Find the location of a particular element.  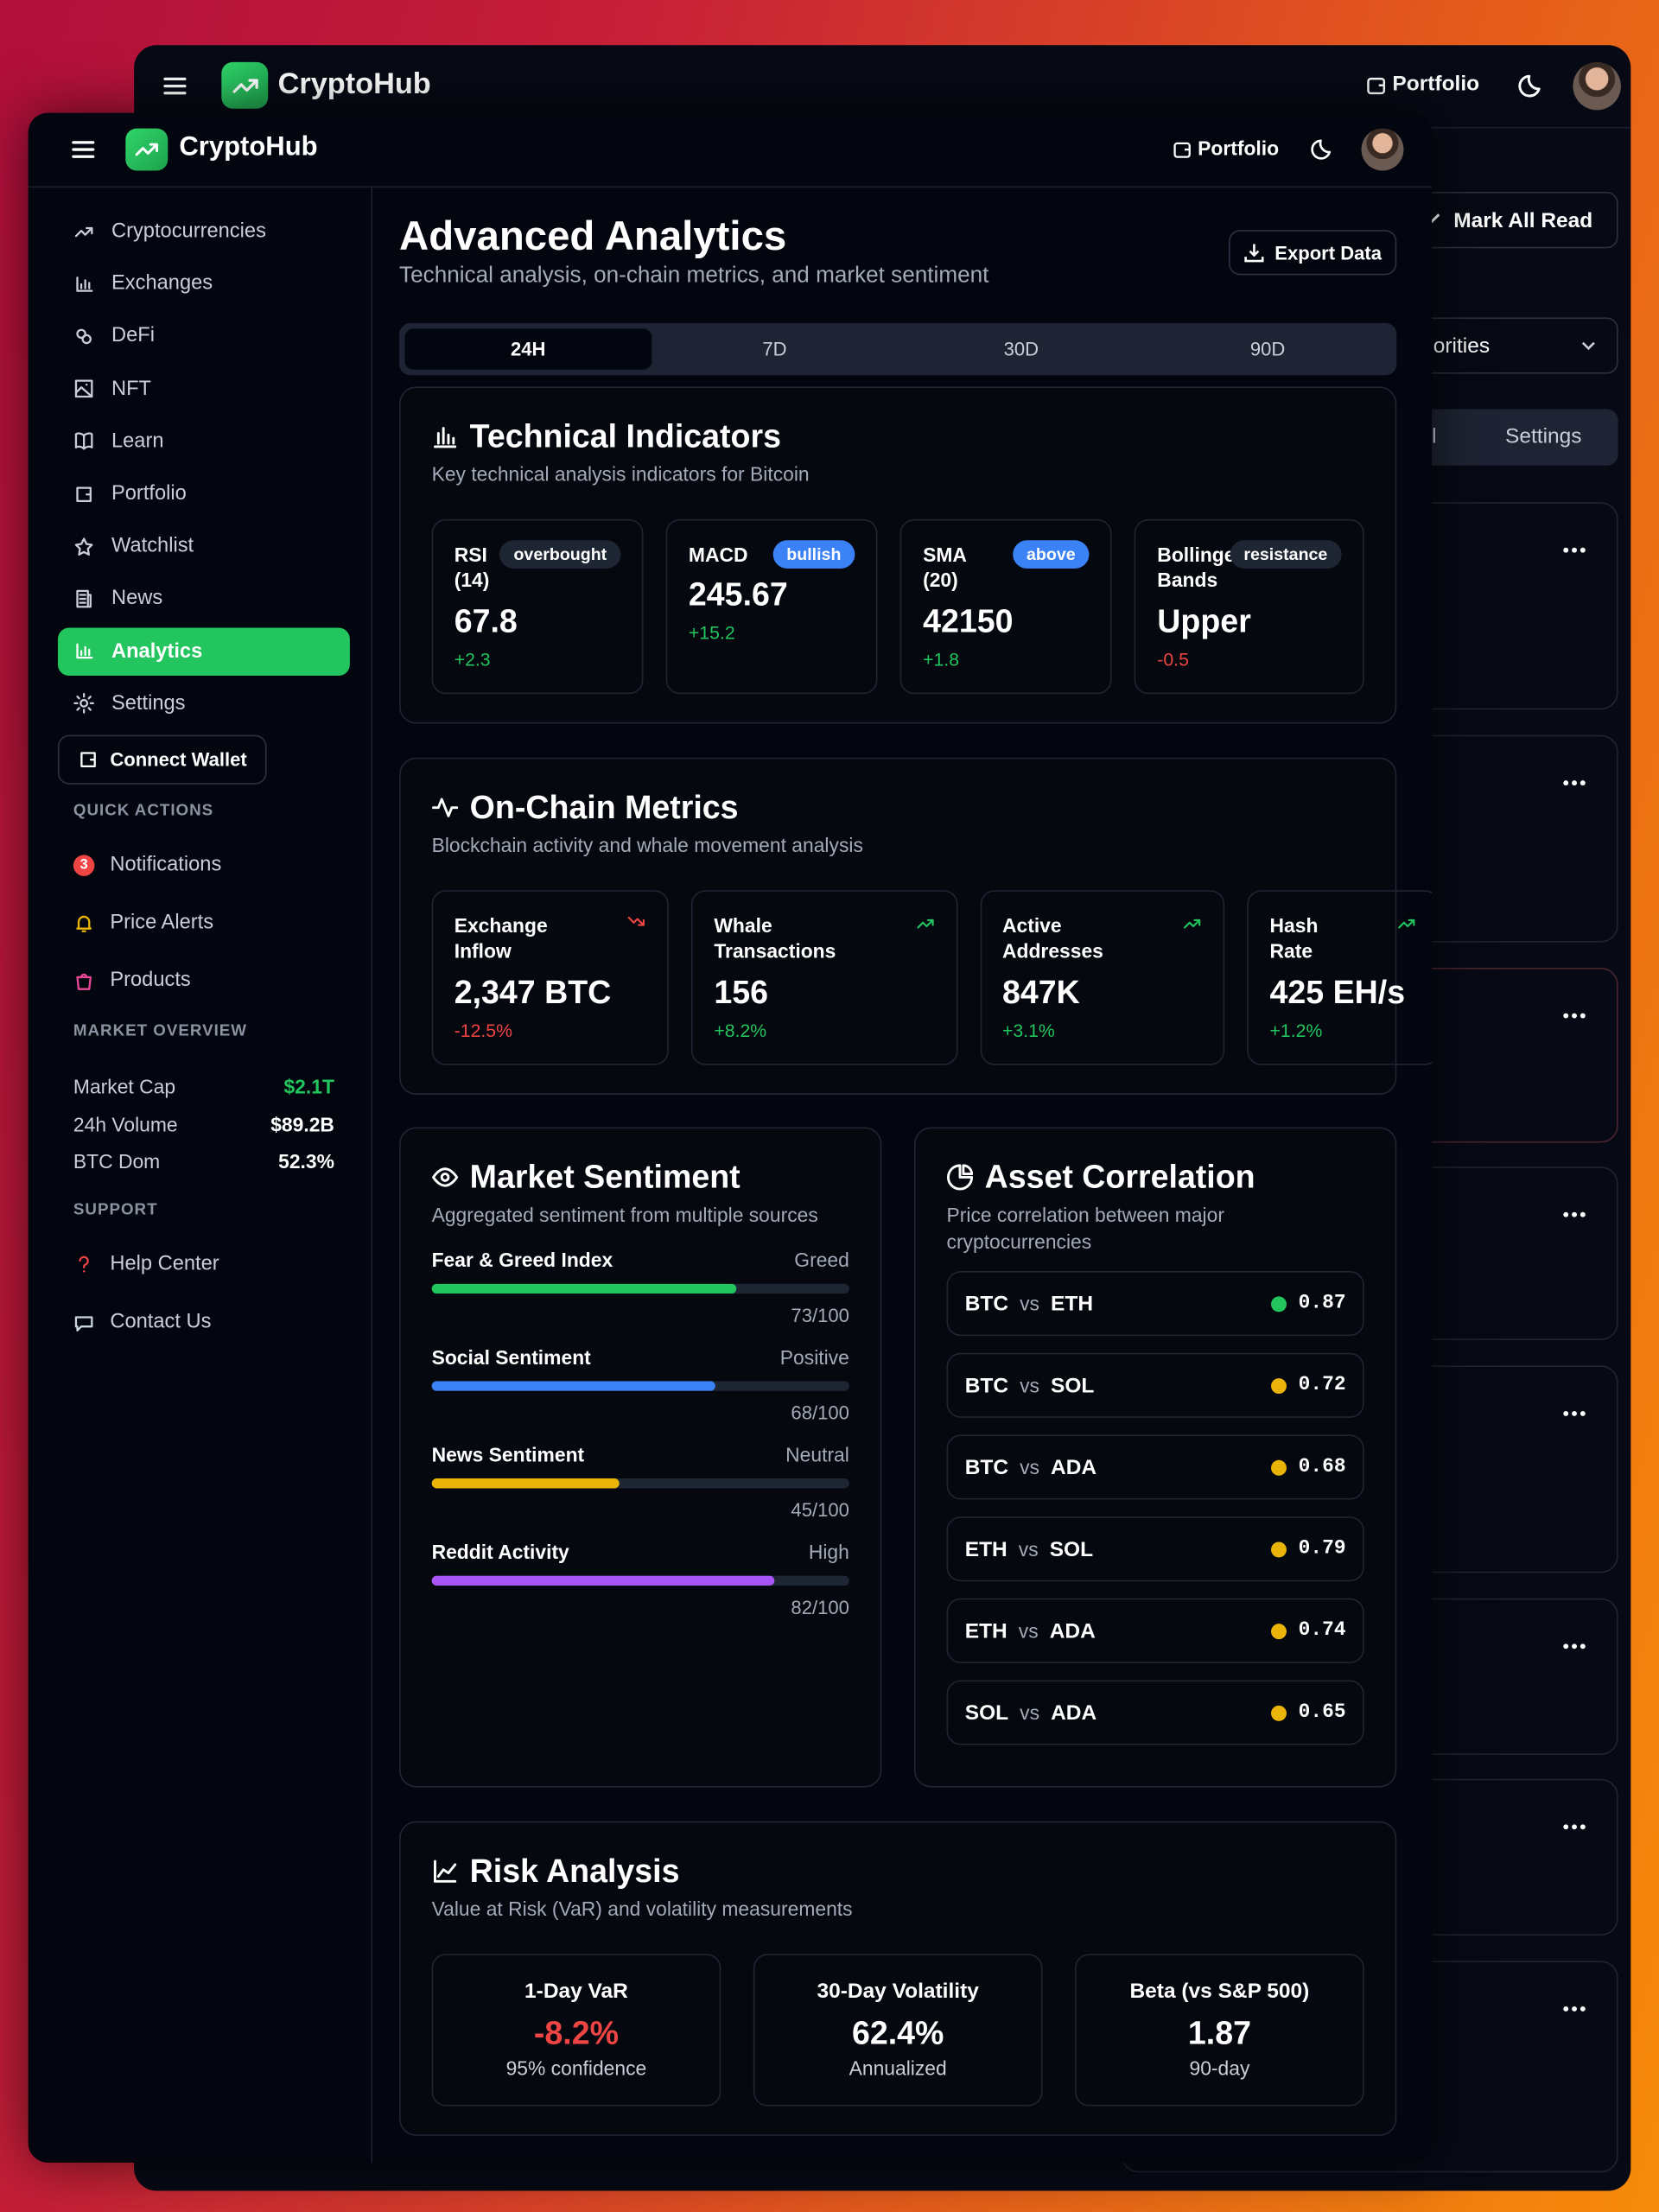

nav-item: DeFi is located at coordinates (204, 336).